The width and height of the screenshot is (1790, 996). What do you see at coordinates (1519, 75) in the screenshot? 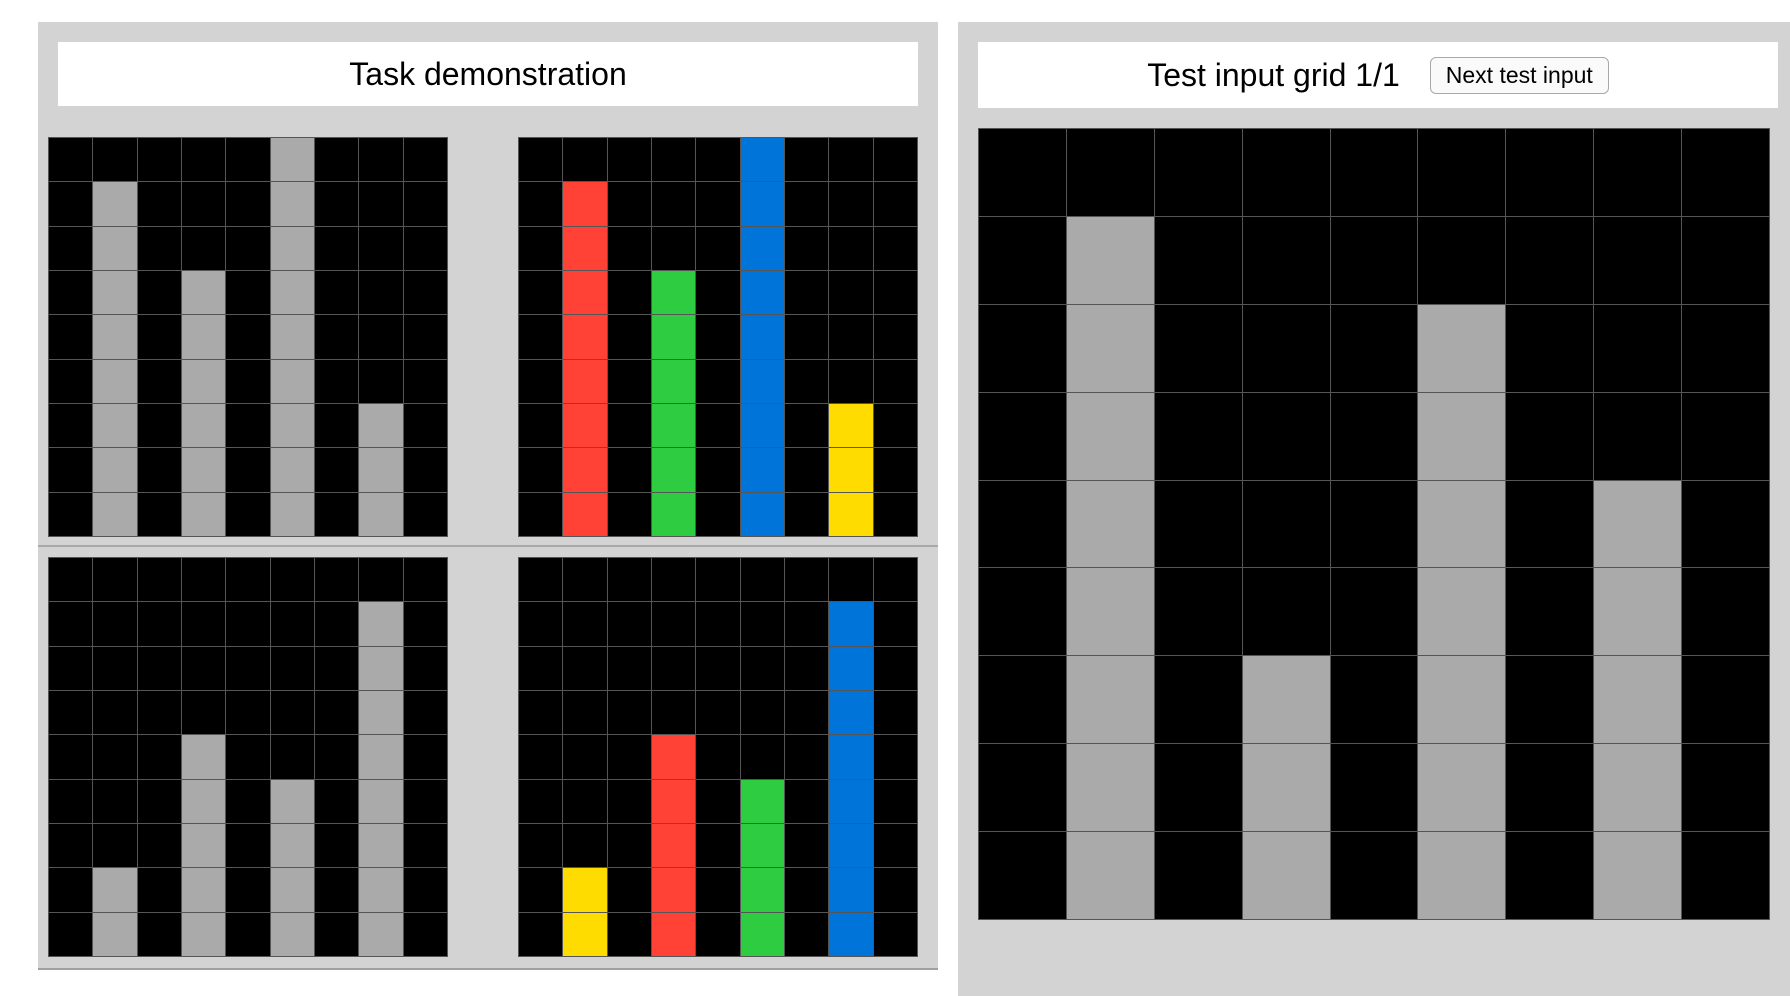
I see `next-test-input-button: Next test input` at bounding box center [1519, 75].